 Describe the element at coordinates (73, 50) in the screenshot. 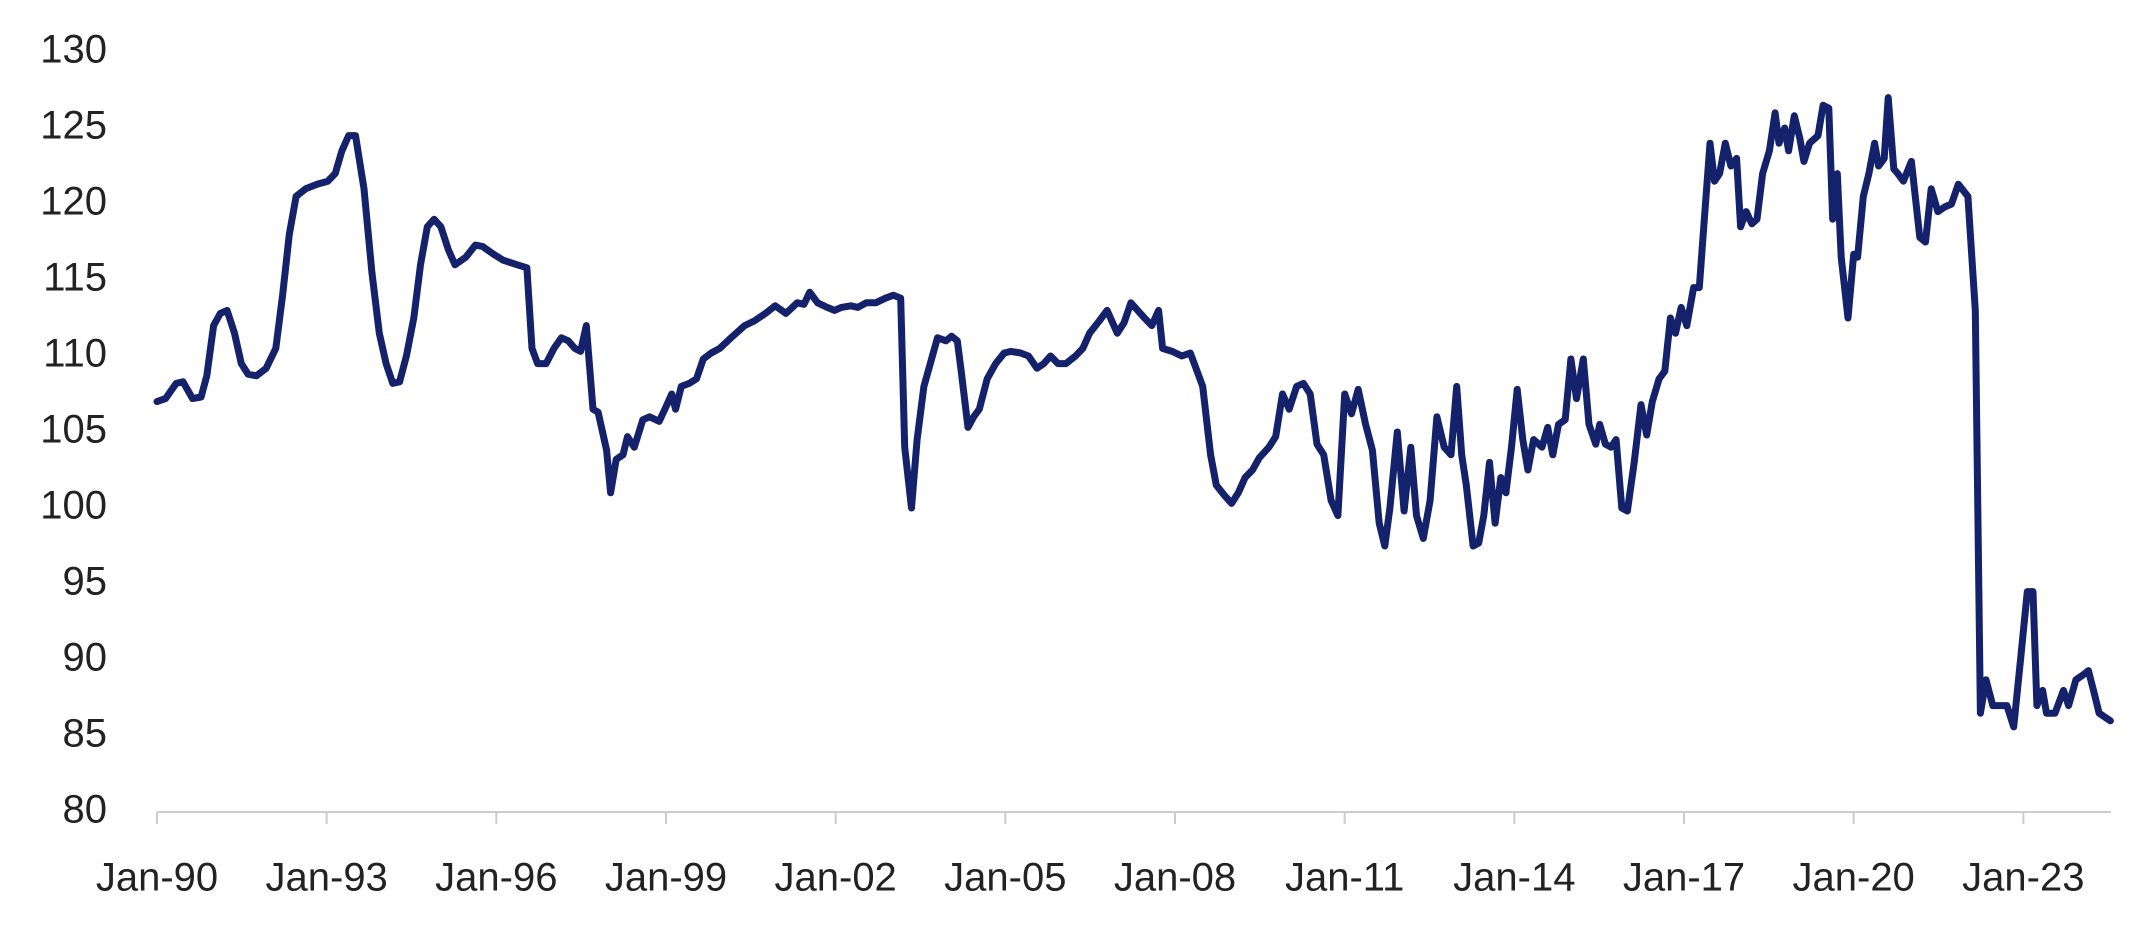

I see `y-tick-label: 130` at that location.